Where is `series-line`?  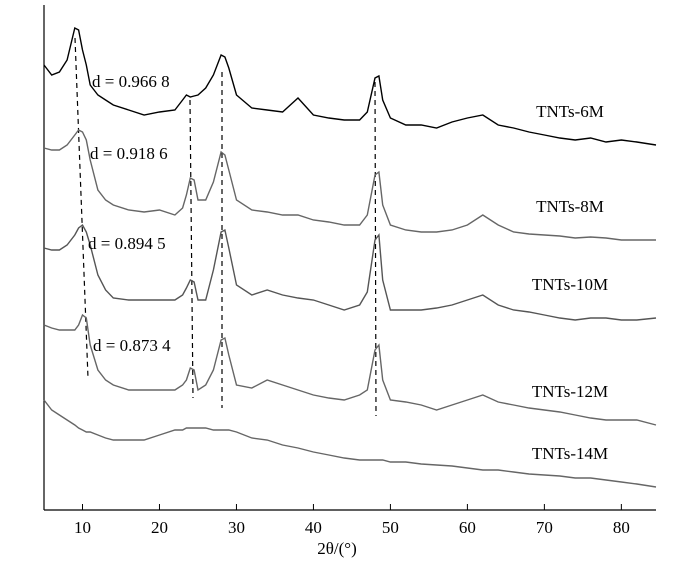
series-line is located at coordinates (350, 443).